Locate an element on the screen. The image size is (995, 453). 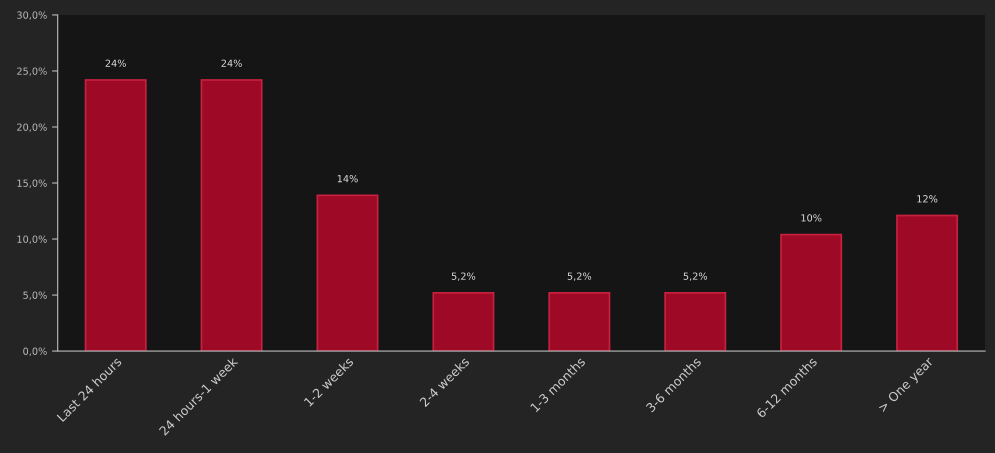
y-tick-label: 5,0% is located at coordinates (35, 296).